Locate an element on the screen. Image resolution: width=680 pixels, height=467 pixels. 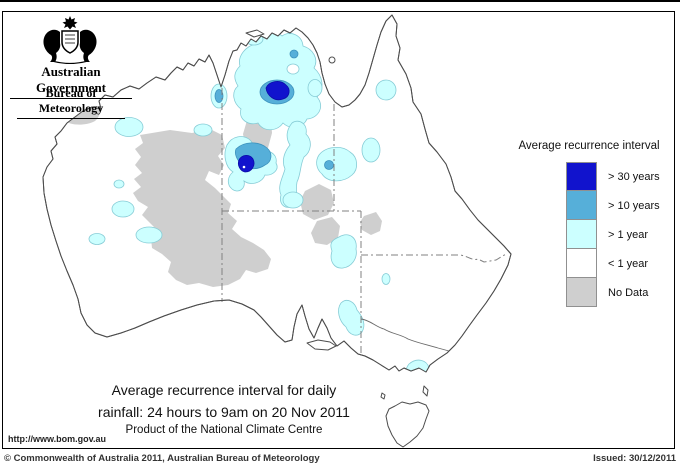
legend-label: > 30 years is located at coordinates (634, 176).